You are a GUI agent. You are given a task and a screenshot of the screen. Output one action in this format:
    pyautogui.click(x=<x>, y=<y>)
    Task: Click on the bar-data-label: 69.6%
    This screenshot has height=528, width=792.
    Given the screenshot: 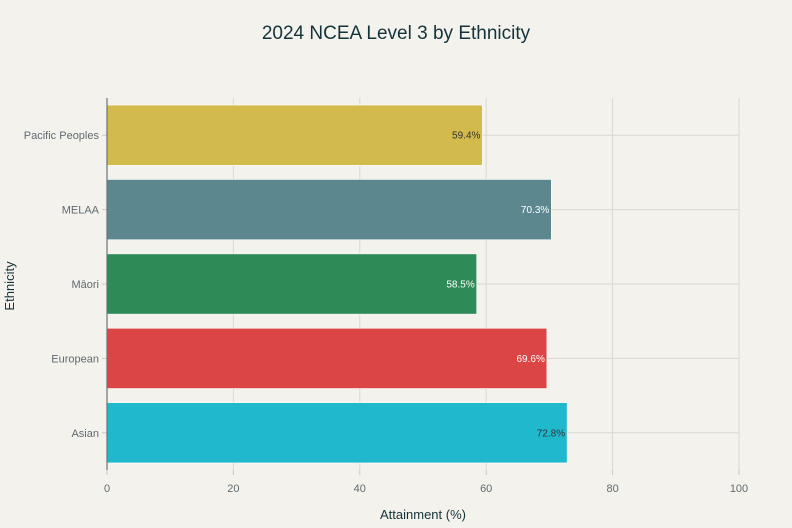 What is the action you would take?
    pyautogui.click(x=531, y=359)
    